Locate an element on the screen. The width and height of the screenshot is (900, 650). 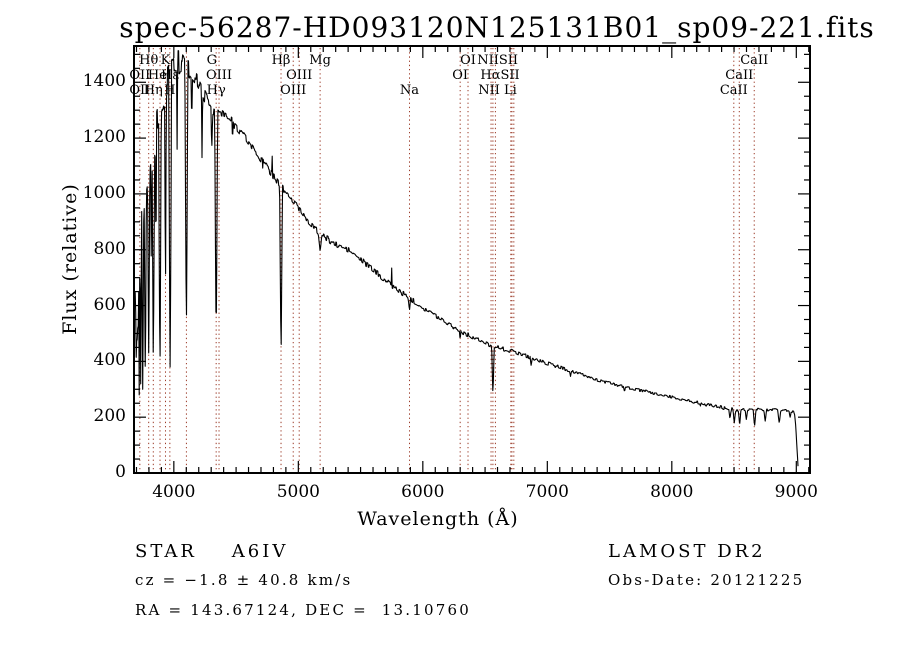
ra-dec-value: RA = 143.67124, DEC = 13.10760 is located at coordinates (303, 610).